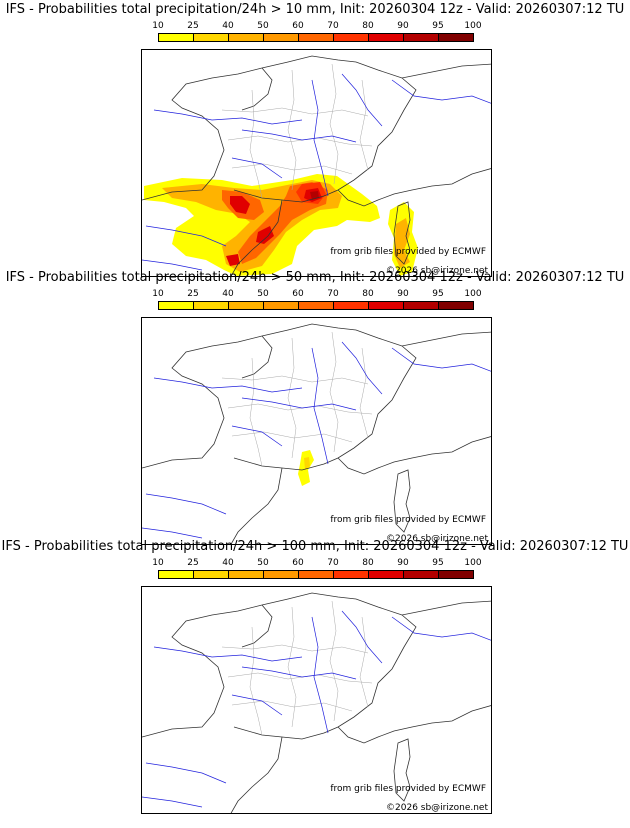 The height and width of the screenshot is (828, 630). Describe the element at coordinates (438, 294) in the screenshot. I see `colorbar-label: 95` at that location.